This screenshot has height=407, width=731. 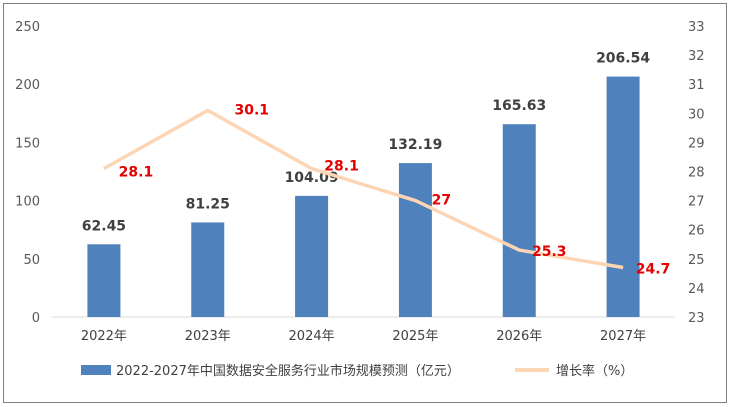 What do you see at coordinates (653, 270) in the screenshot?
I see `line-data-label: 24.7` at bounding box center [653, 270].